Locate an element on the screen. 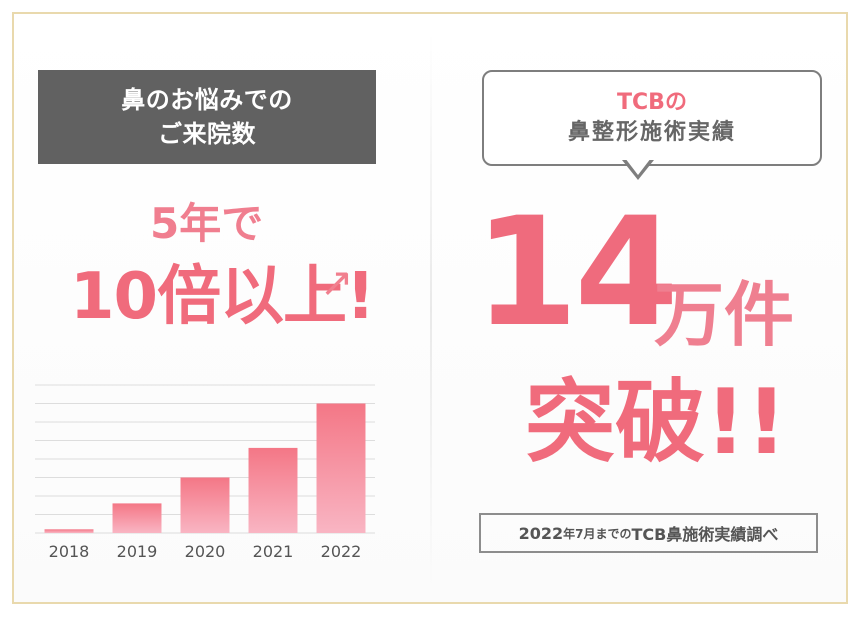 This screenshot has width=864, height=620. x-tick-label: 2018 is located at coordinates (69, 551).